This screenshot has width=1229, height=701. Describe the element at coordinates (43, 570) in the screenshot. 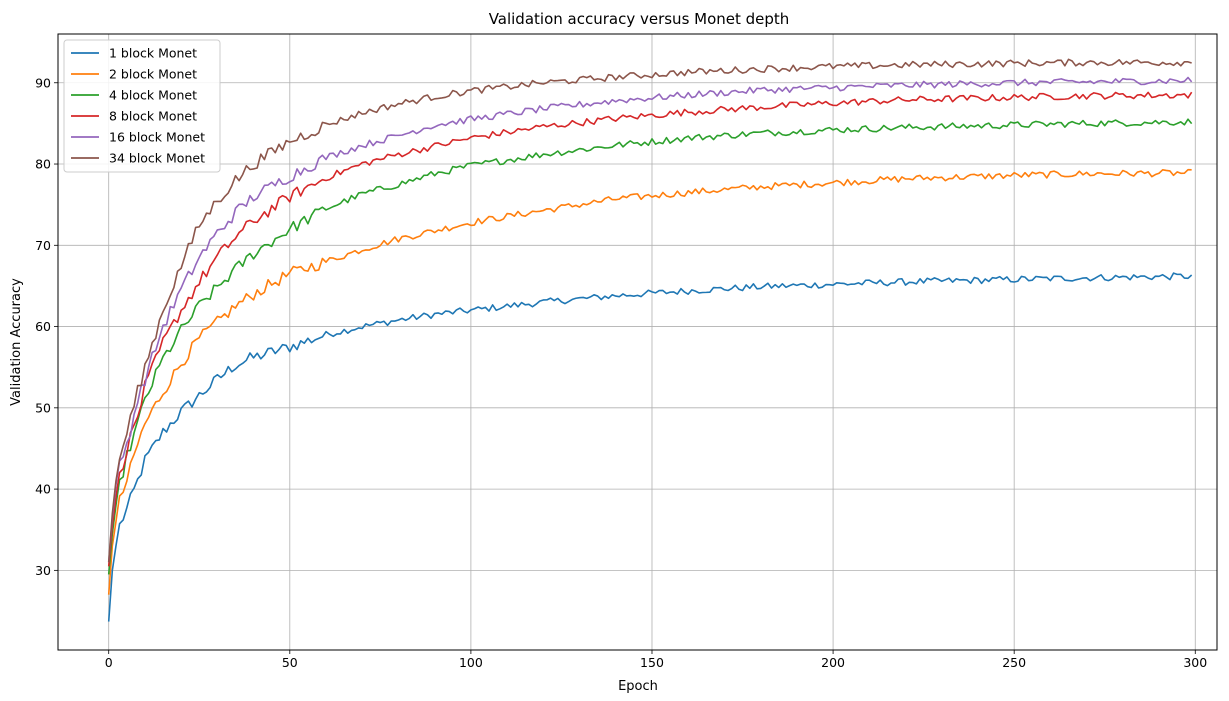

I see `y-tick-label: 30` at that location.